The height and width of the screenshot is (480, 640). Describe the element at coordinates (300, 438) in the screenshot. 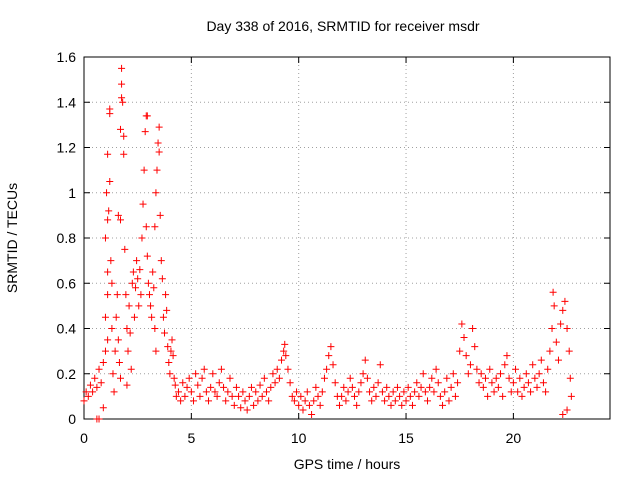

I see `x-tick-labels: 0 5 10 15 20` at that location.